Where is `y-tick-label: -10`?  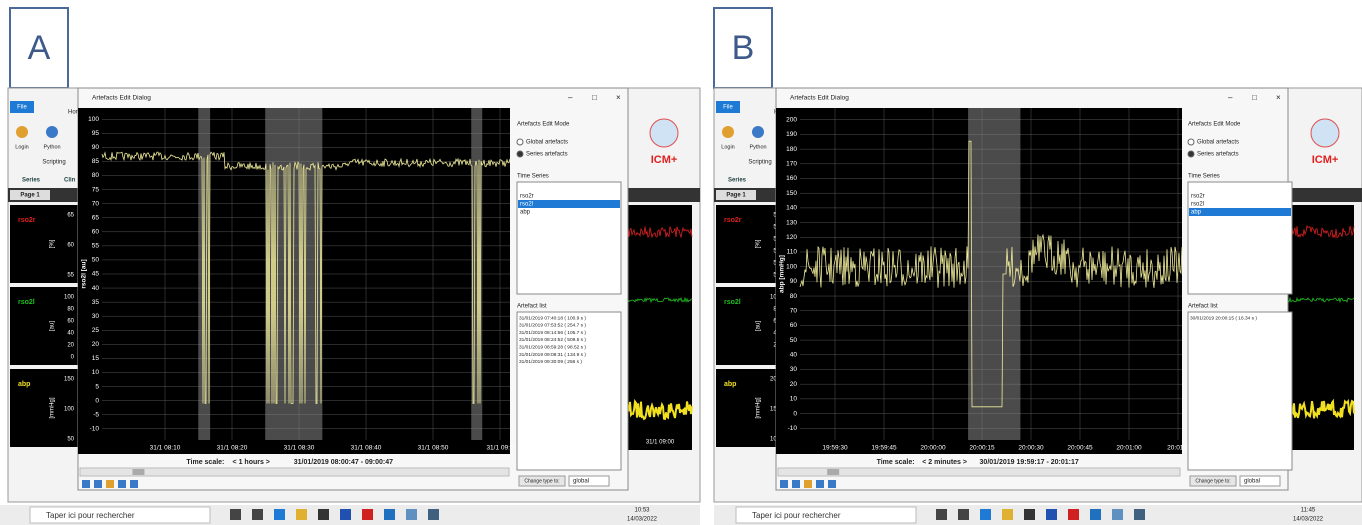
y-tick-label: -10 is located at coordinates (95, 428).